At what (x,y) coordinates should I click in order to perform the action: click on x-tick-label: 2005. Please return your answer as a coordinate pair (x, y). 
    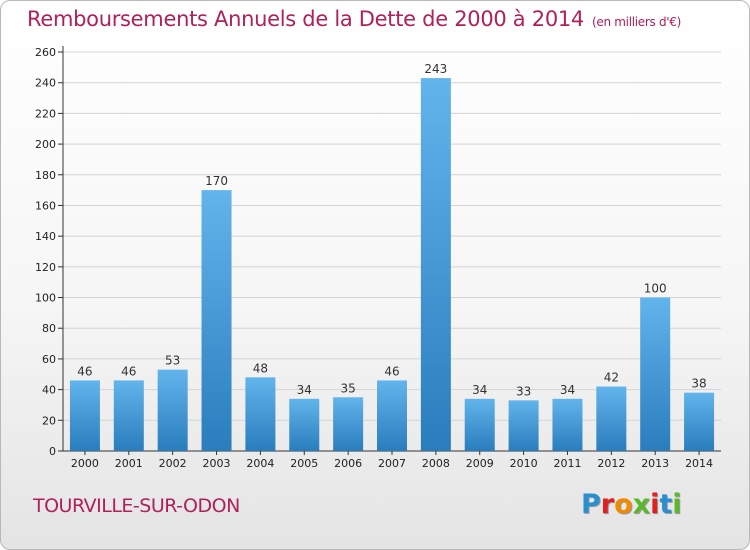
    Looking at the image, I should click on (304, 463).